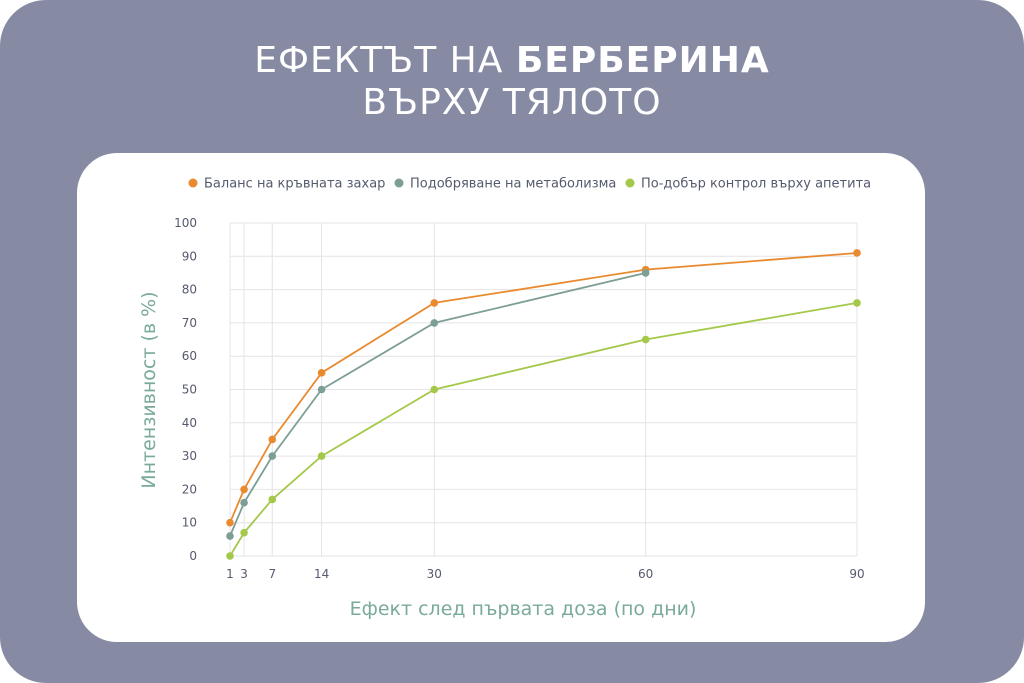 The width and height of the screenshot is (1024, 683). Describe the element at coordinates (756, 184) in the screenshot. I see `legend-label: По-добър контрол върху апетита` at that location.